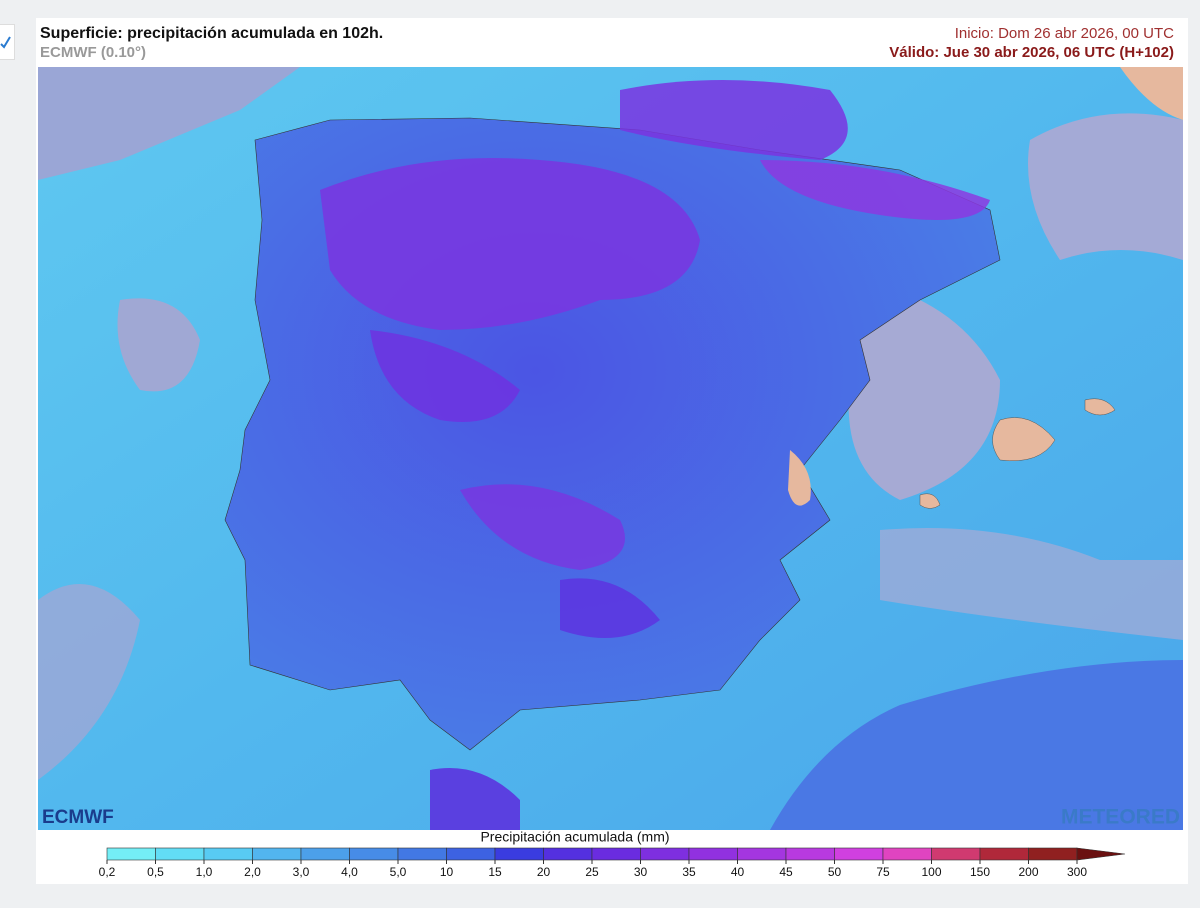 The width and height of the screenshot is (1200, 908). I want to click on subtitle: ECMWF (0.10°), so click(93, 52).